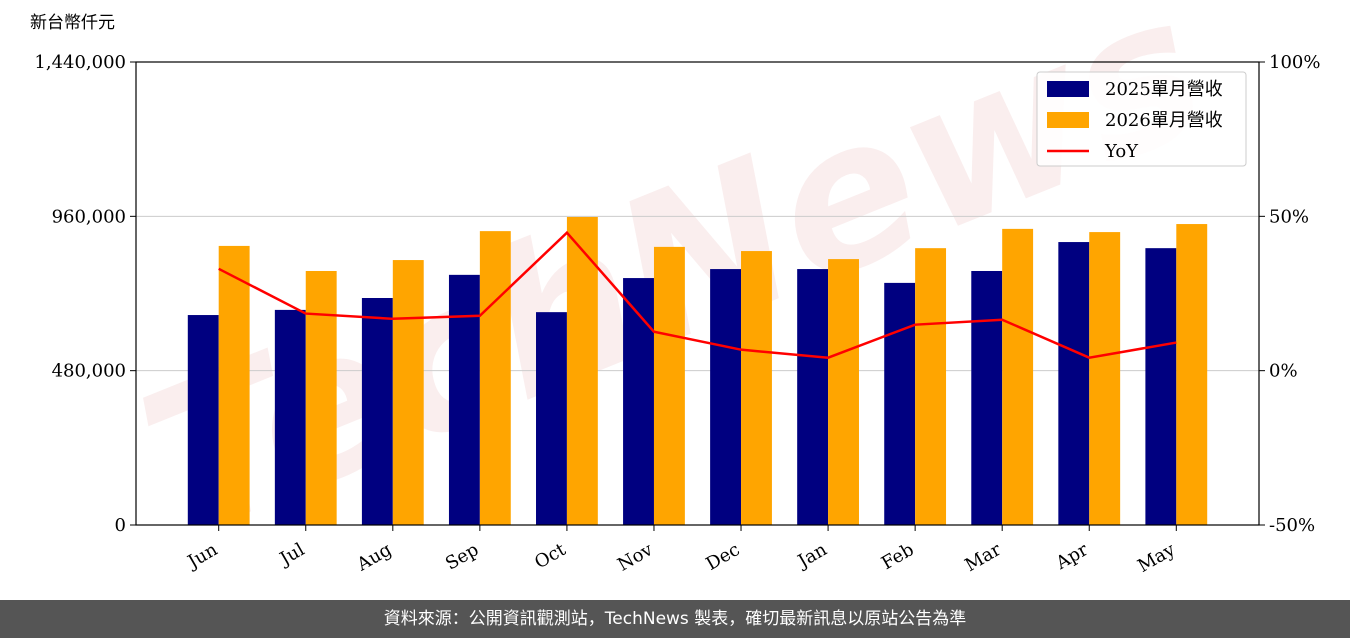 This screenshot has height=638, width=1350. What do you see at coordinates (898, 556) in the screenshot?
I see `x-tick-label: Feb` at bounding box center [898, 556].